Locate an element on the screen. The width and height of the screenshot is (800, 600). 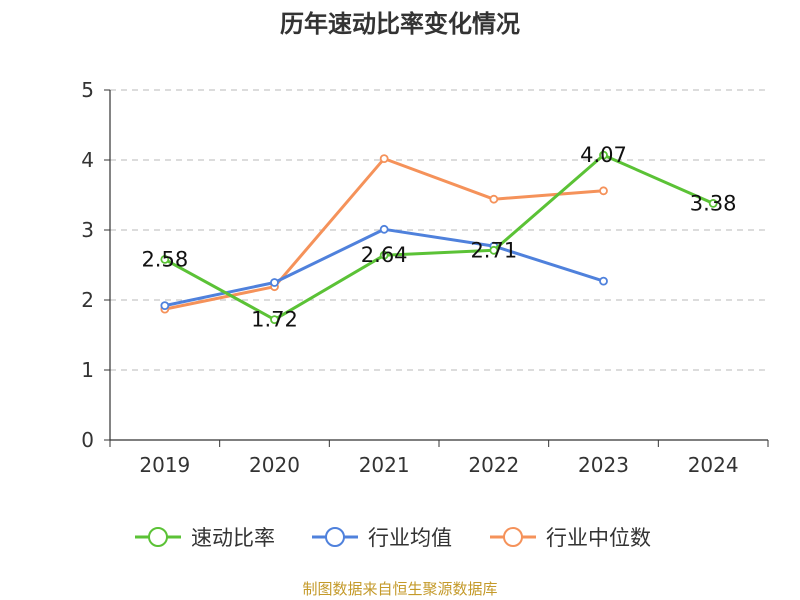
data-point-s0-2022 is located at coordinates (494, 250).